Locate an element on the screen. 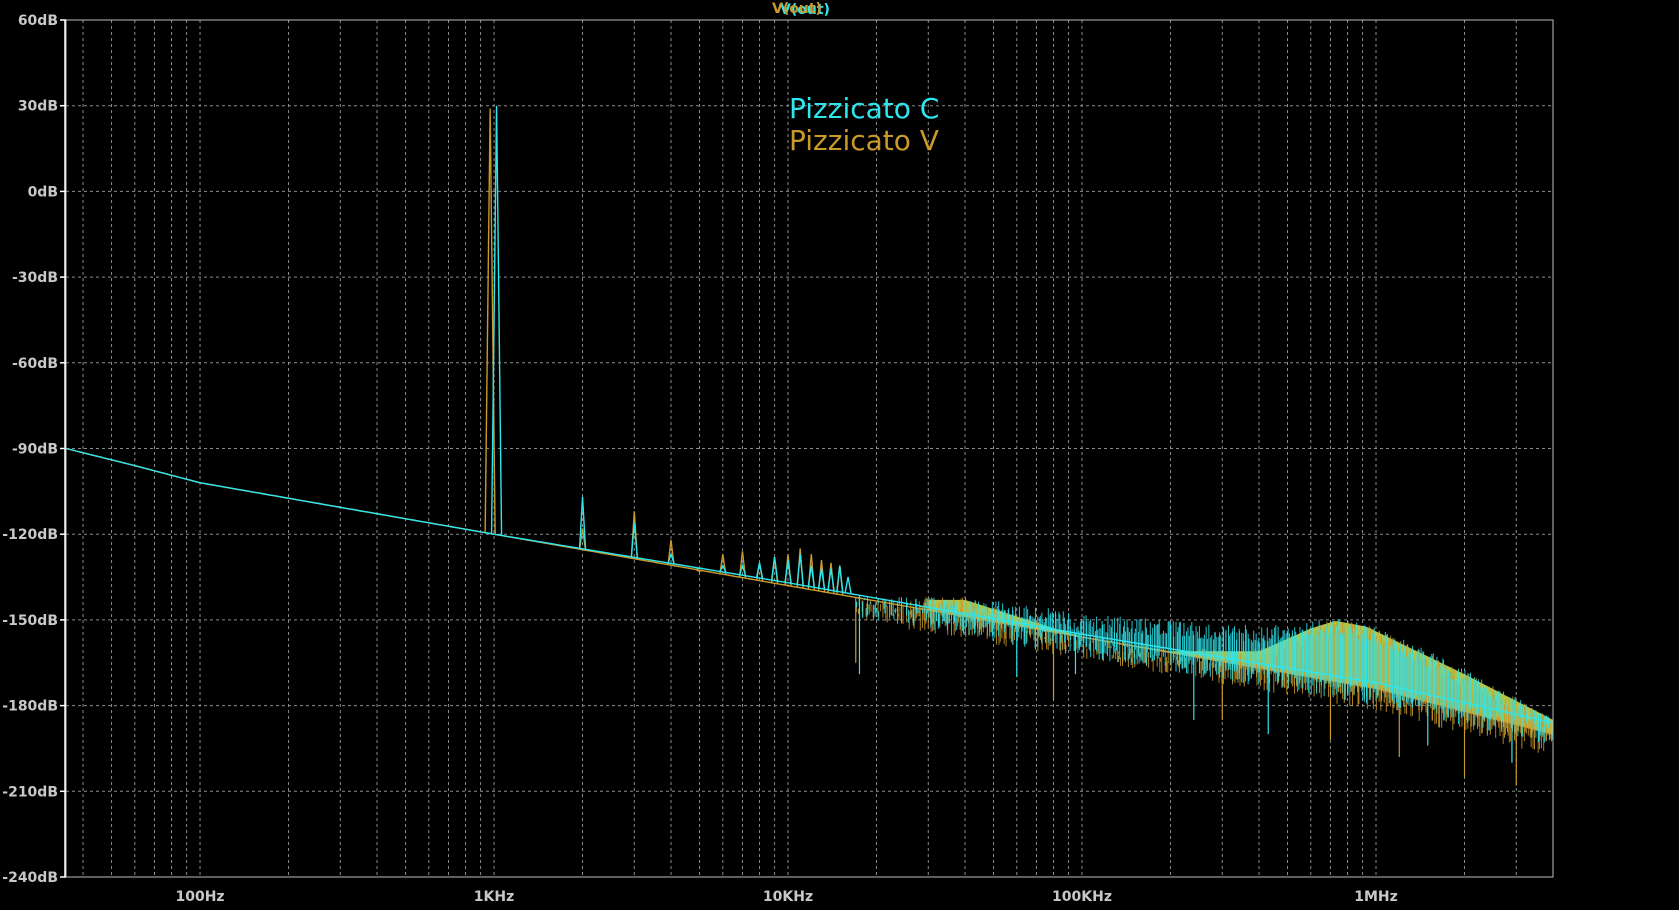 The width and height of the screenshot is (1679, 910). trace-title-v: V(out) is located at coordinates (797, 9).